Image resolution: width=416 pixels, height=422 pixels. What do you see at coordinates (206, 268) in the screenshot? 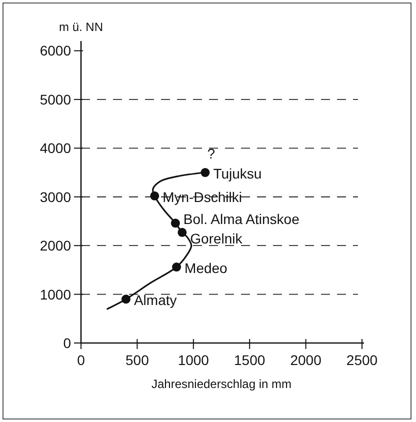
I see `annotation: Medeo` at bounding box center [206, 268].